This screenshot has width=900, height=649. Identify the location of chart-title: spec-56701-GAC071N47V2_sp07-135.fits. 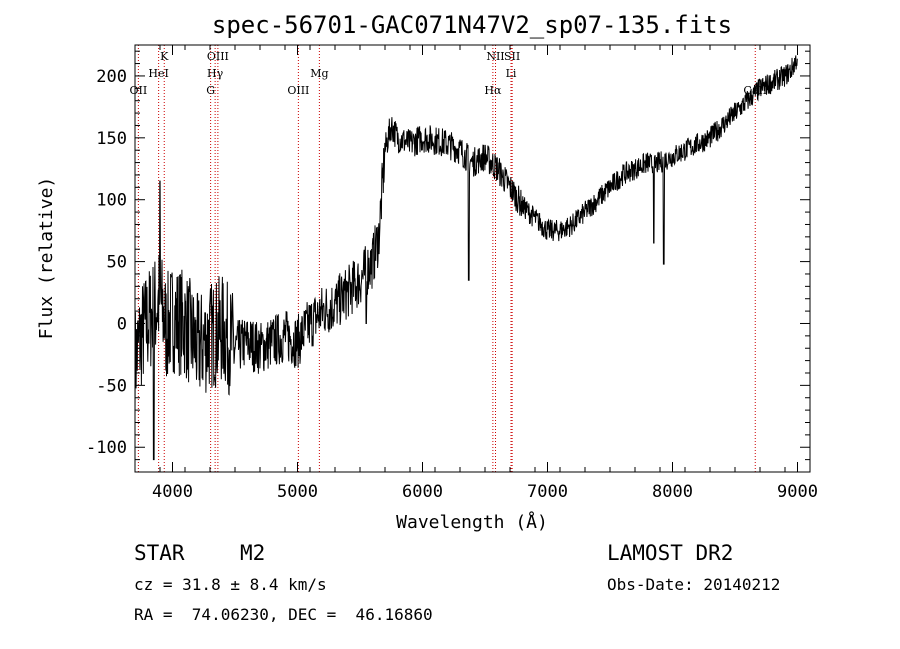
(472, 25).